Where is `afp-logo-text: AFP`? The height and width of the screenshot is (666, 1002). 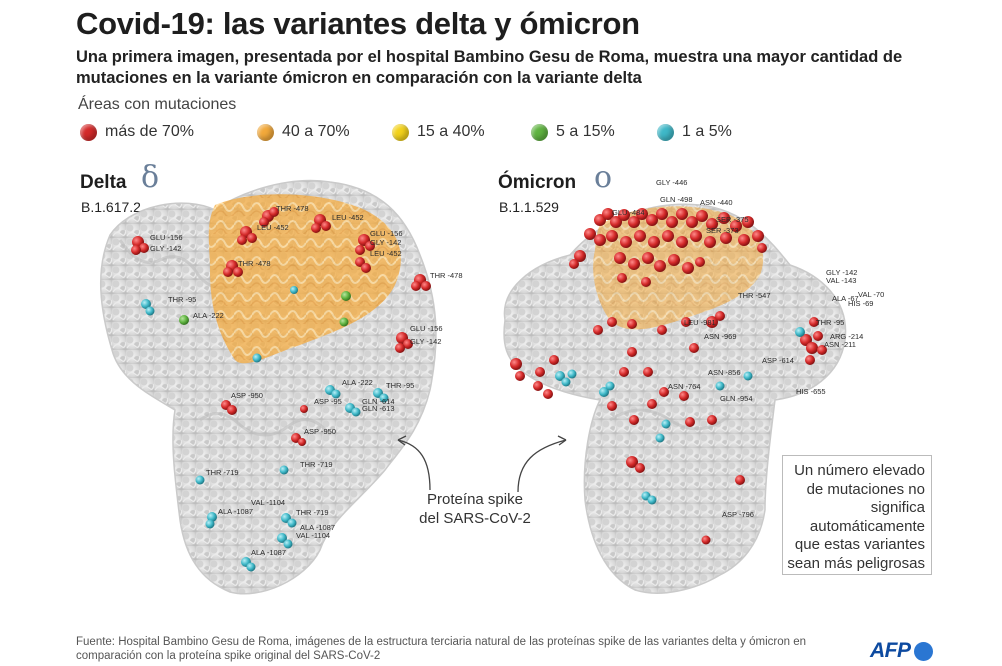
afp-logo-text: AFP is located at coordinates (890, 650).